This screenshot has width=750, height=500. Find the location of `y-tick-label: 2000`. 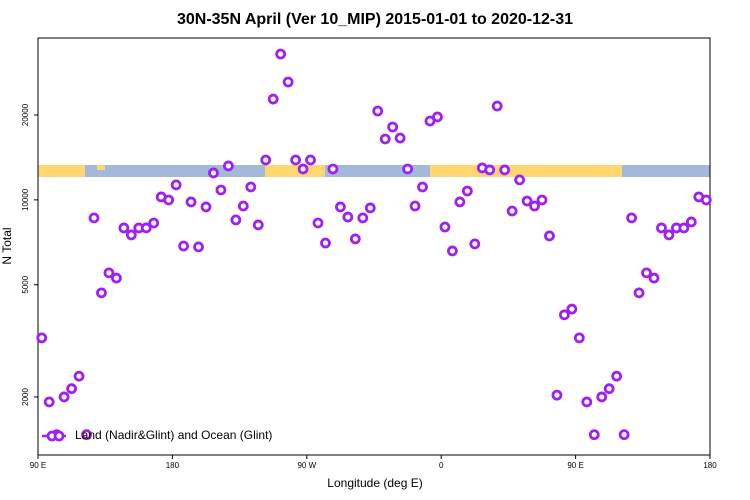

y-tick-label: 2000 is located at coordinates (25, 397).